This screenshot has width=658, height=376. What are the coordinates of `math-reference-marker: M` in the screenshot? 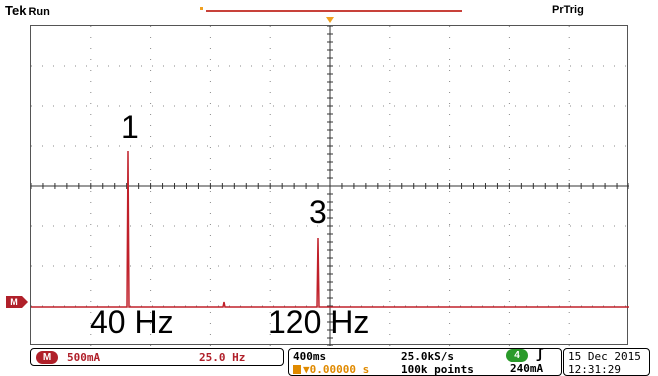 It's located at (17, 302).